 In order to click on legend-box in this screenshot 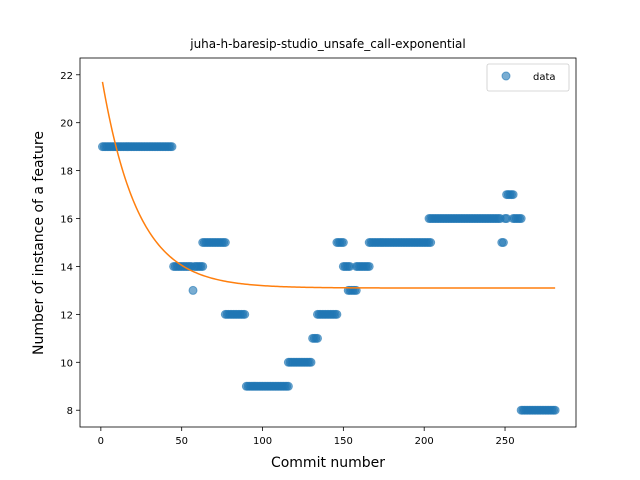, I will do `click(528, 77)`.